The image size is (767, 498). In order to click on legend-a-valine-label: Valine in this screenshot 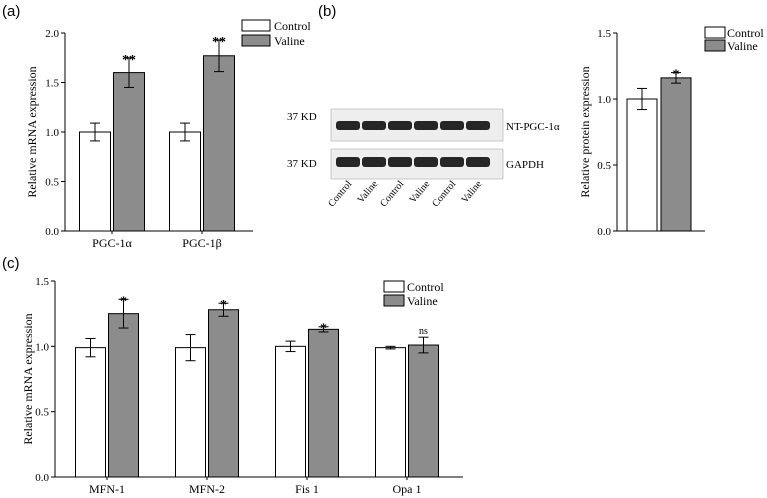, I will do `click(289, 41)`.